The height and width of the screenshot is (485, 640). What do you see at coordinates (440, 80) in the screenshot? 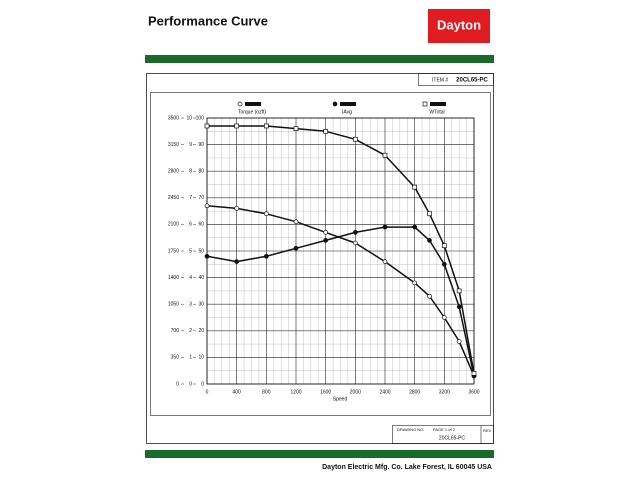
I see `item-label: ITEM #` at bounding box center [440, 80].